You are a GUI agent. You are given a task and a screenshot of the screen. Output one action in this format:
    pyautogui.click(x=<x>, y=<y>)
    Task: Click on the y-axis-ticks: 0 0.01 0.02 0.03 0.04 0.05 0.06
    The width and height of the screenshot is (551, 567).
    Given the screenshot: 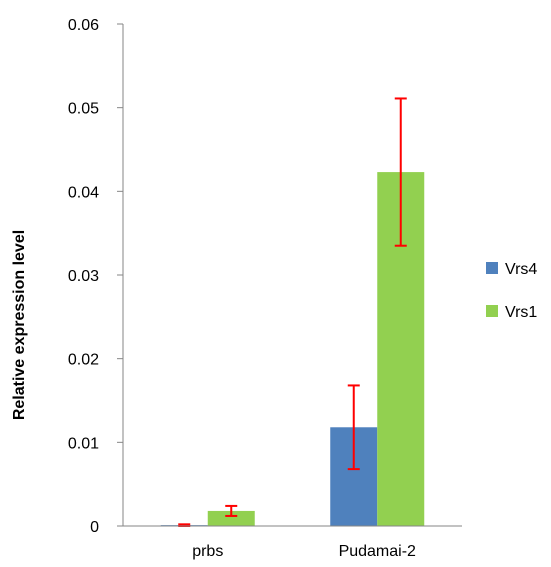 What is the action you would take?
    pyautogui.click(x=95, y=276)
    